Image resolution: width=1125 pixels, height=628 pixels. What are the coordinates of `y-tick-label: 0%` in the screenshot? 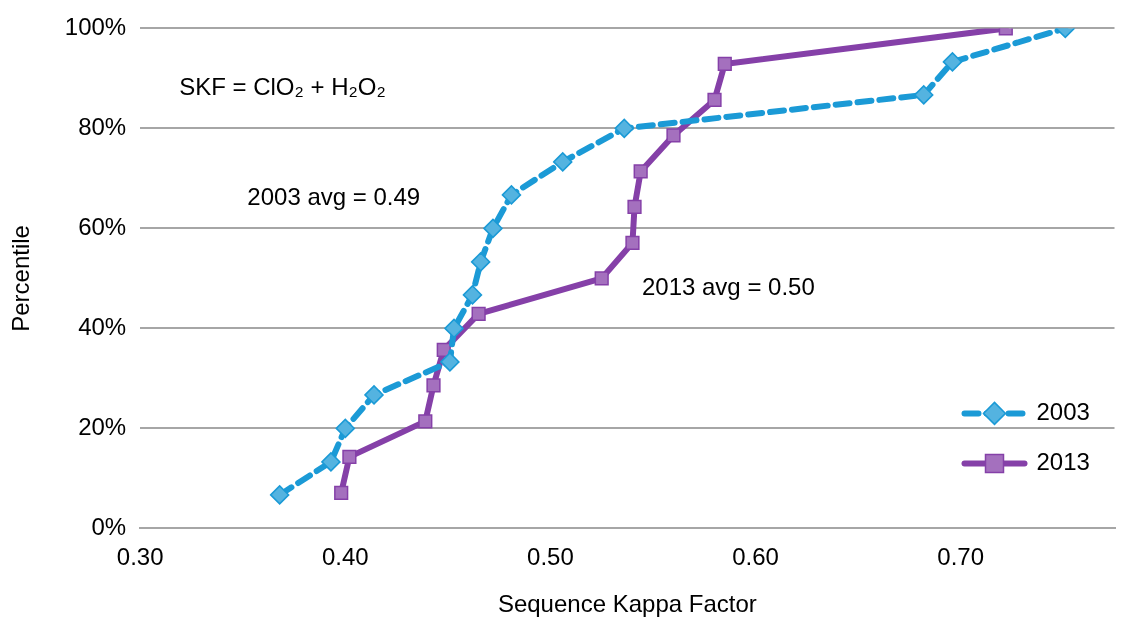 It's located at (109, 527).